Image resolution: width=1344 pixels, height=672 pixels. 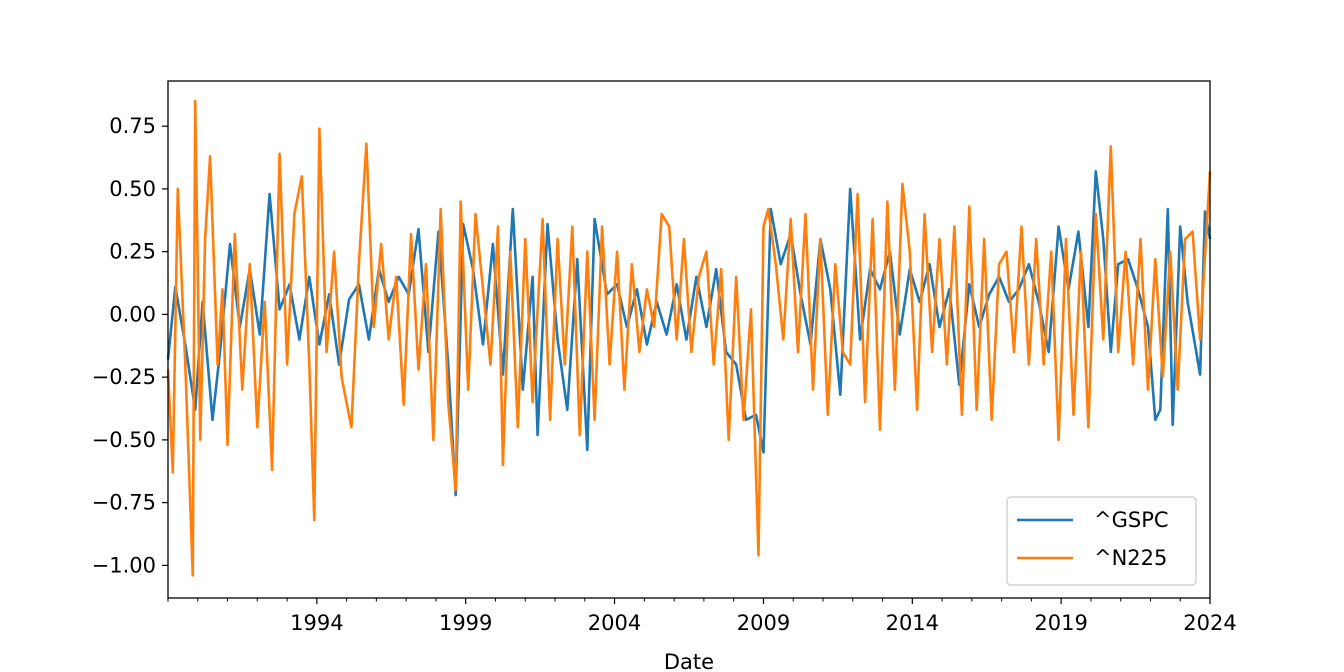 What do you see at coordinates (1130, 558) in the screenshot?
I see `legend-label: ^N225` at bounding box center [1130, 558].